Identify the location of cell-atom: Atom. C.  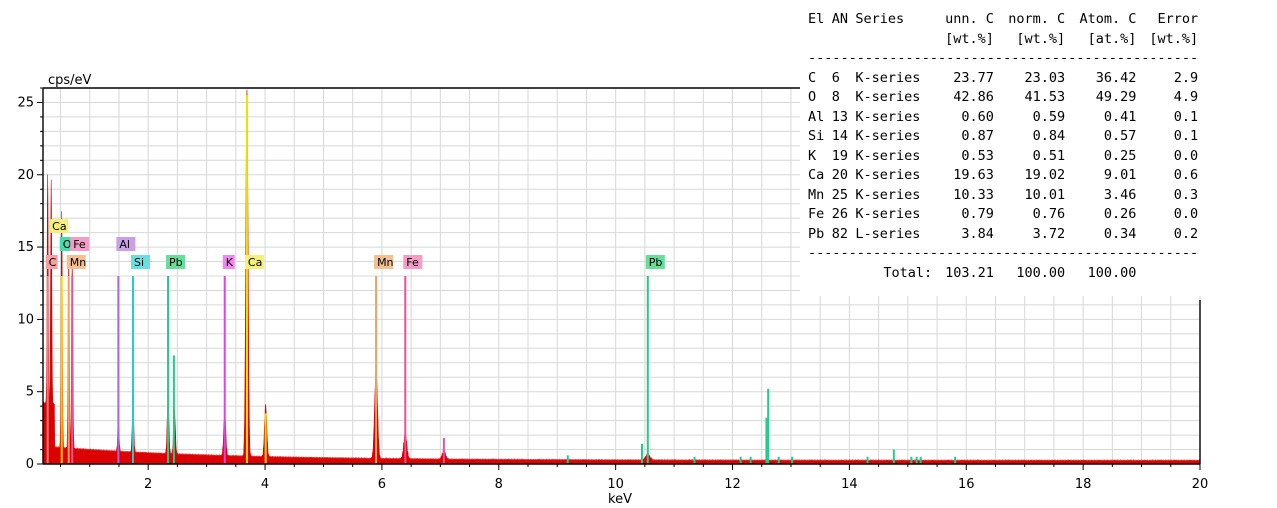
(1108, 19).